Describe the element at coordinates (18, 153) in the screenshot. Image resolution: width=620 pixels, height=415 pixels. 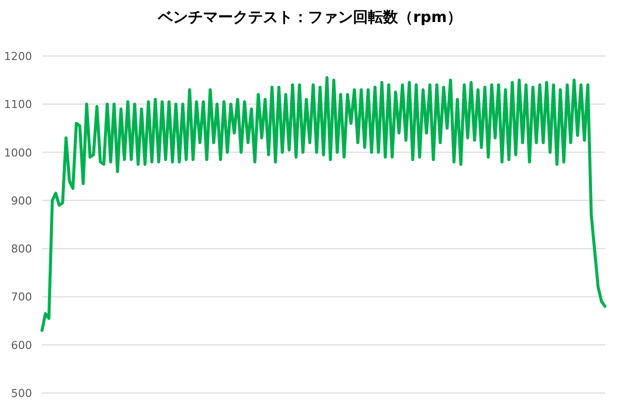
I see `y-tick-label: 1000` at that location.